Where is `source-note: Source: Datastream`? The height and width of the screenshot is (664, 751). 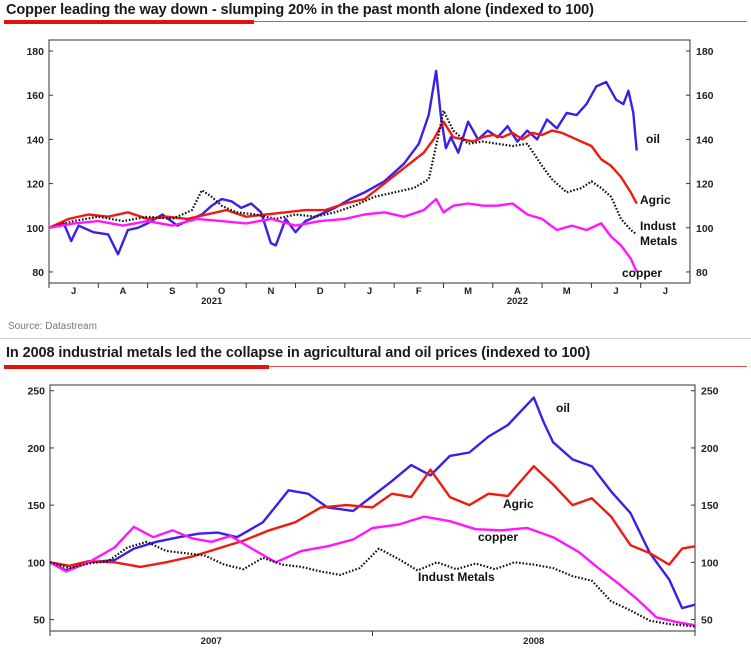 source-note: Source: Datastream is located at coordinates (52, 326).